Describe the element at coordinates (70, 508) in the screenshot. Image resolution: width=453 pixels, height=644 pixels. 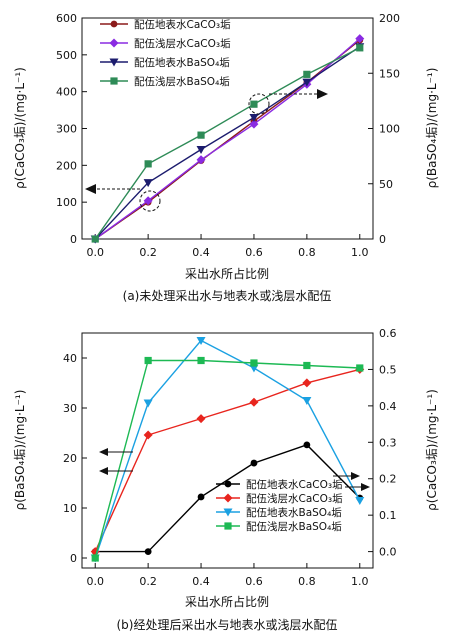
I see `y-left-tick-label: 10` at that location.